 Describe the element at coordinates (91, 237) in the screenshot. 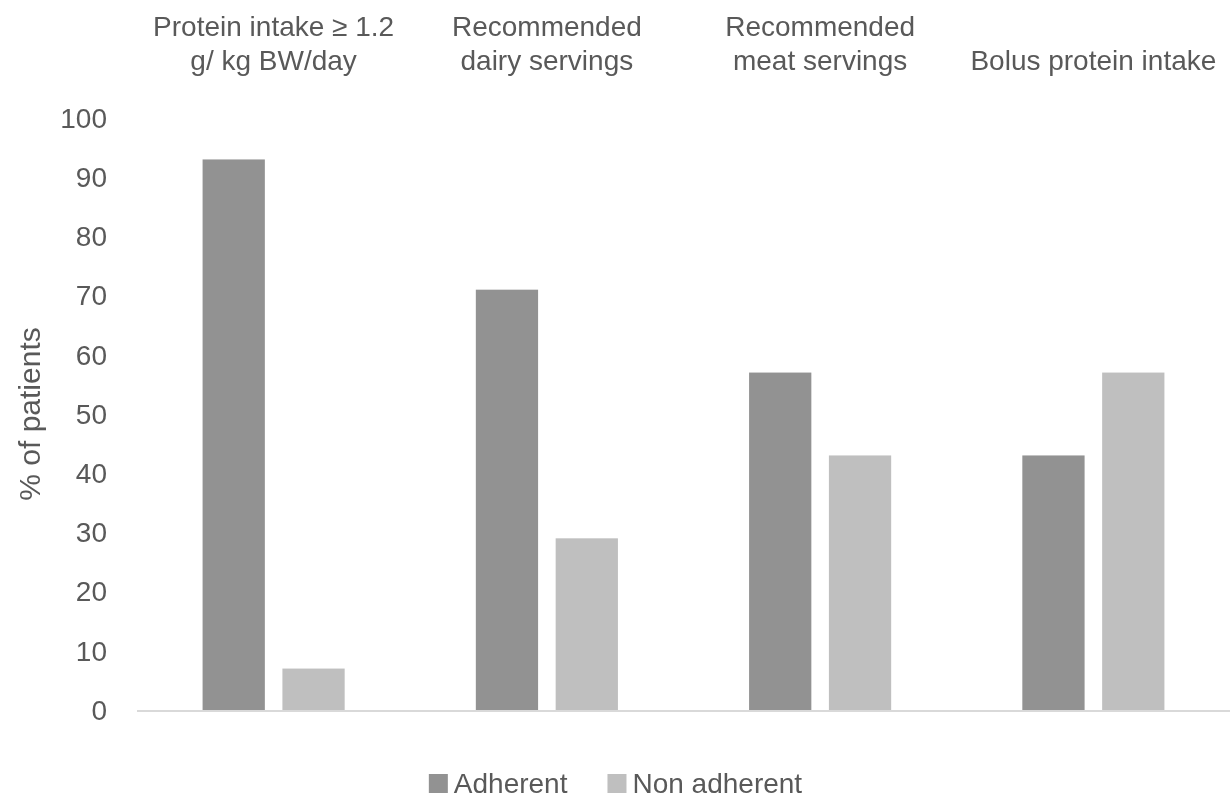

I see `y-tick-label: 80` at that location.